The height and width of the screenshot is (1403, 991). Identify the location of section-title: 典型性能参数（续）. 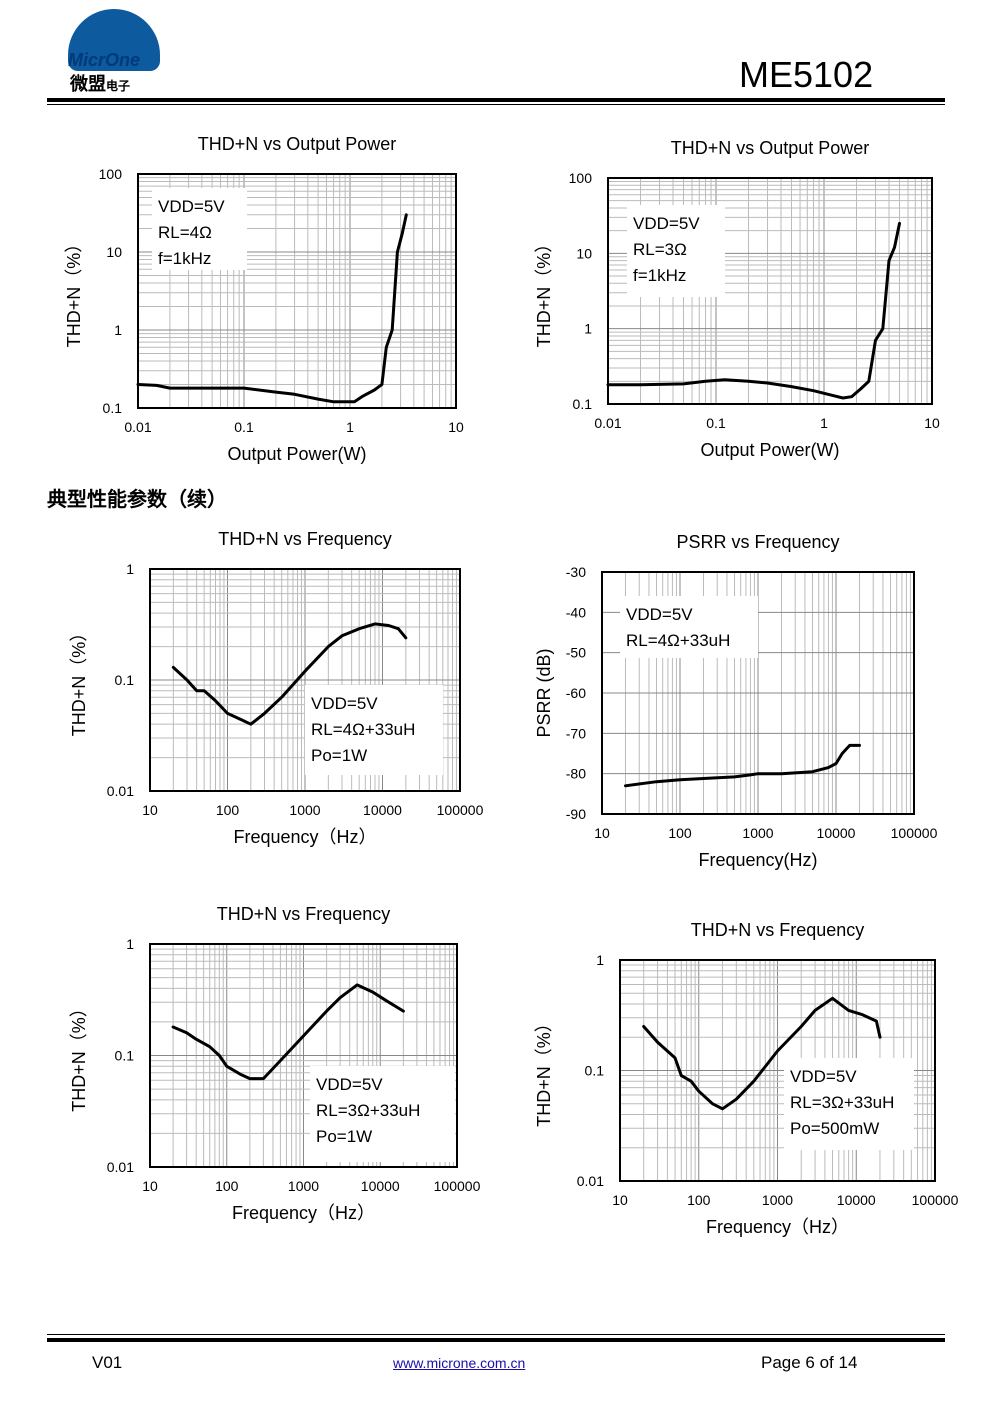
(137, 499).